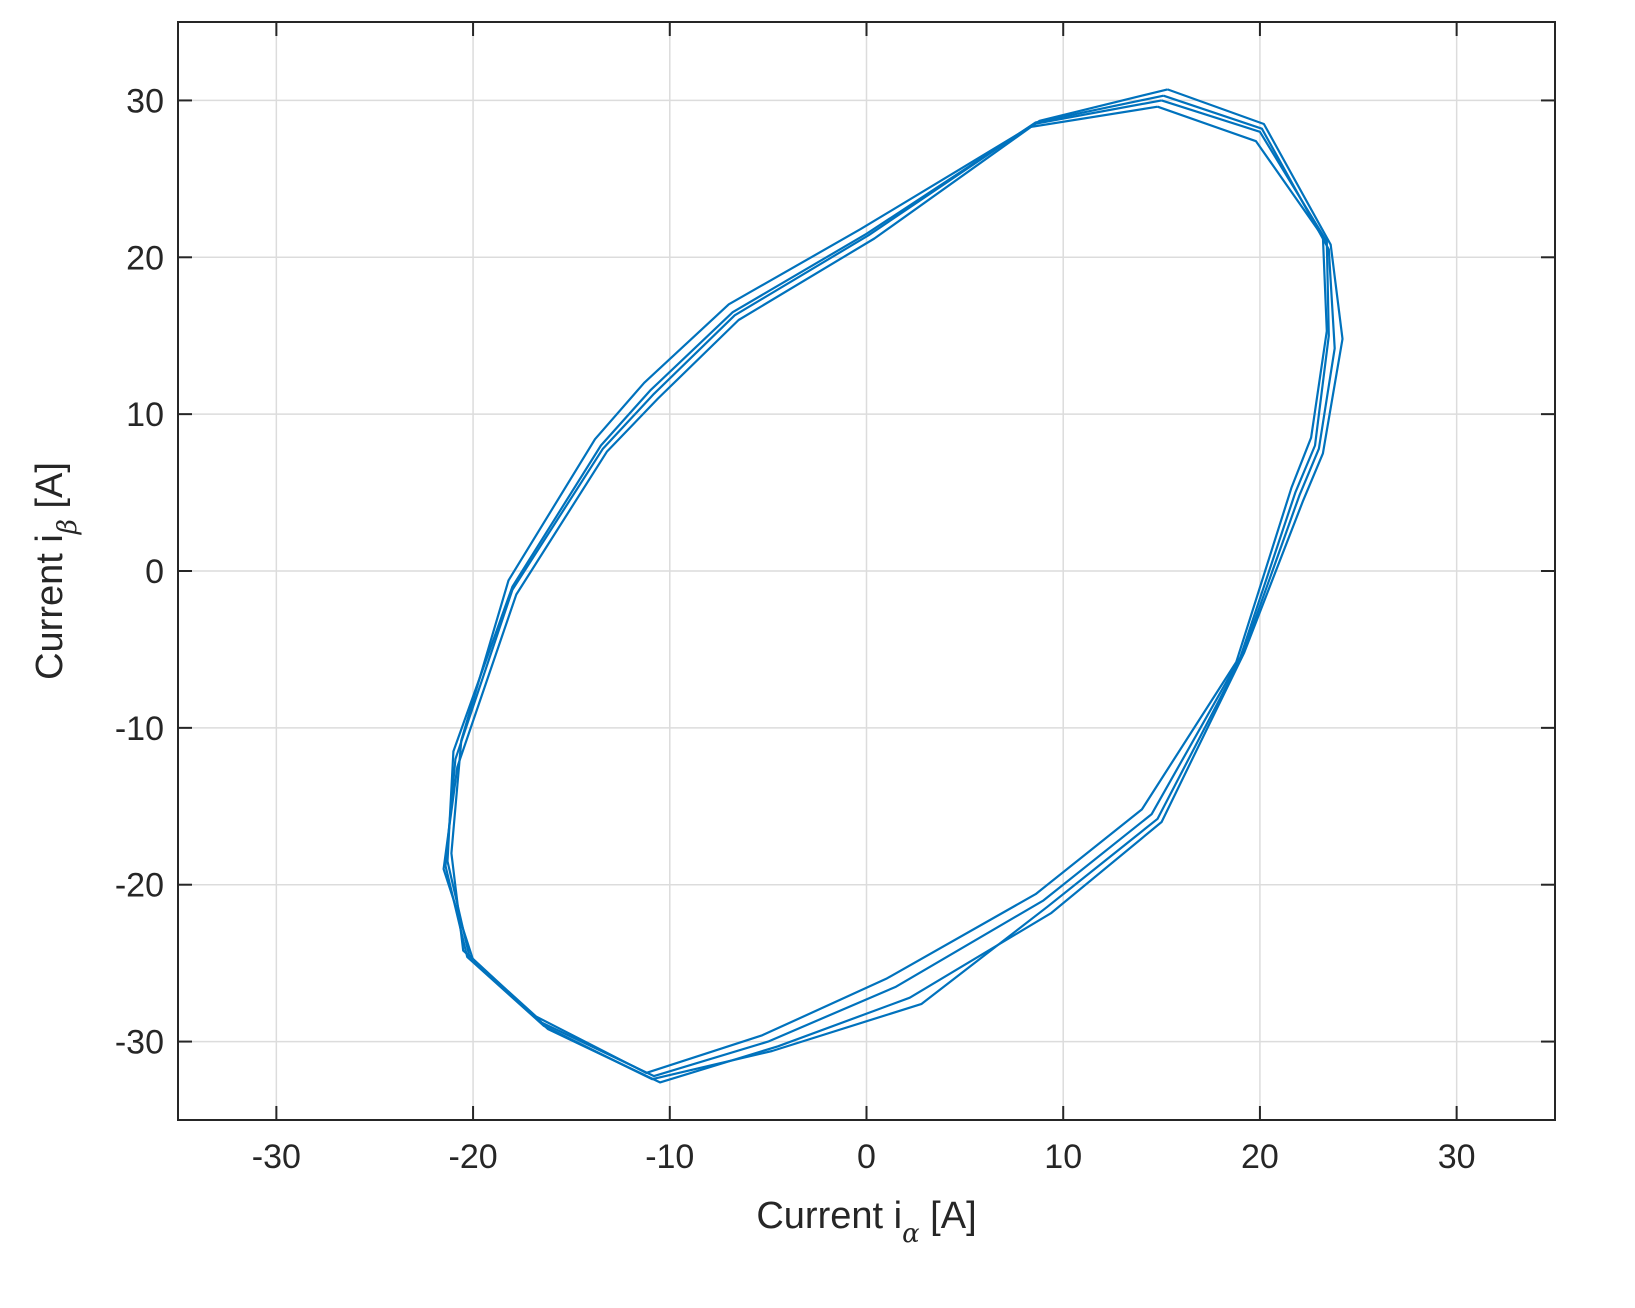  What do you see at coordinates (139, 729) in the screenshot?
I see `y-tick-label: -10` at bounding box center [139, 729].